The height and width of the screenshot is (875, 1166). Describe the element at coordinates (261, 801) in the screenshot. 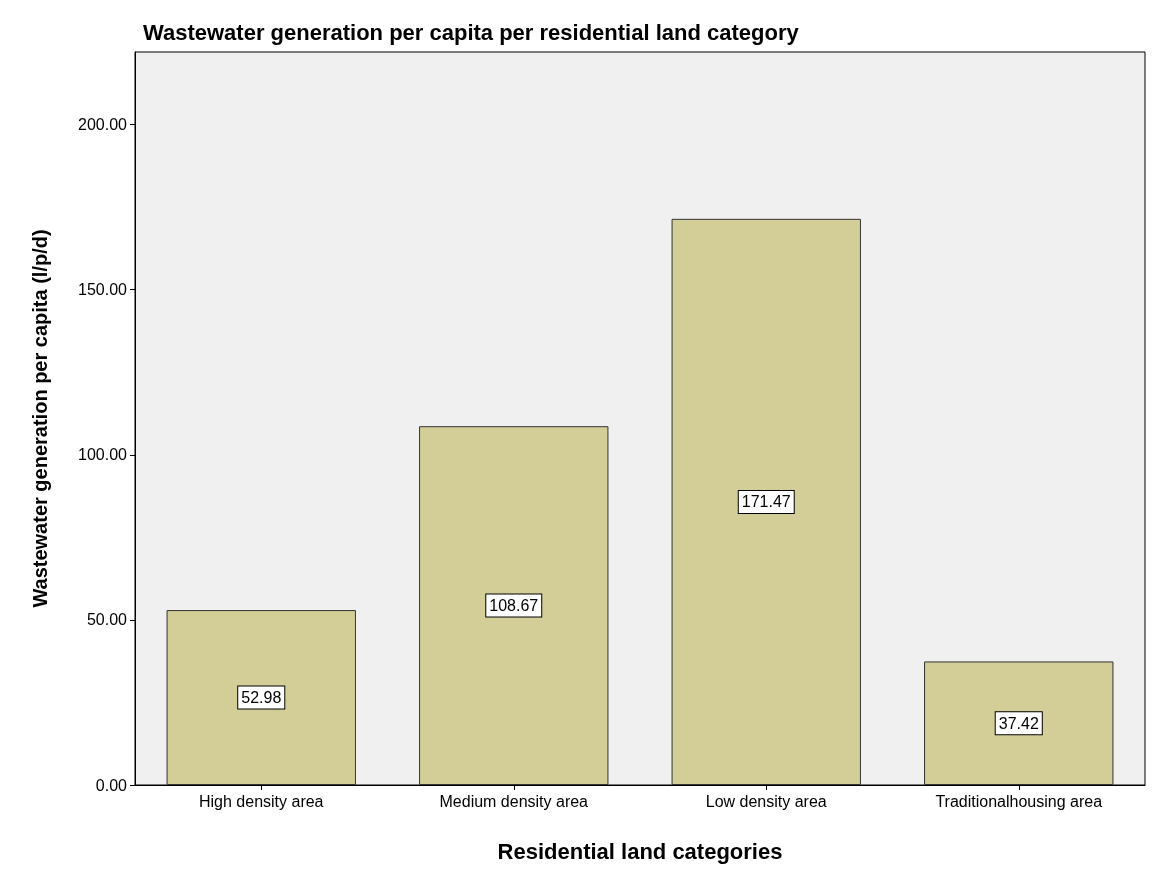

I see `x-tick-label: High density area` at that location.